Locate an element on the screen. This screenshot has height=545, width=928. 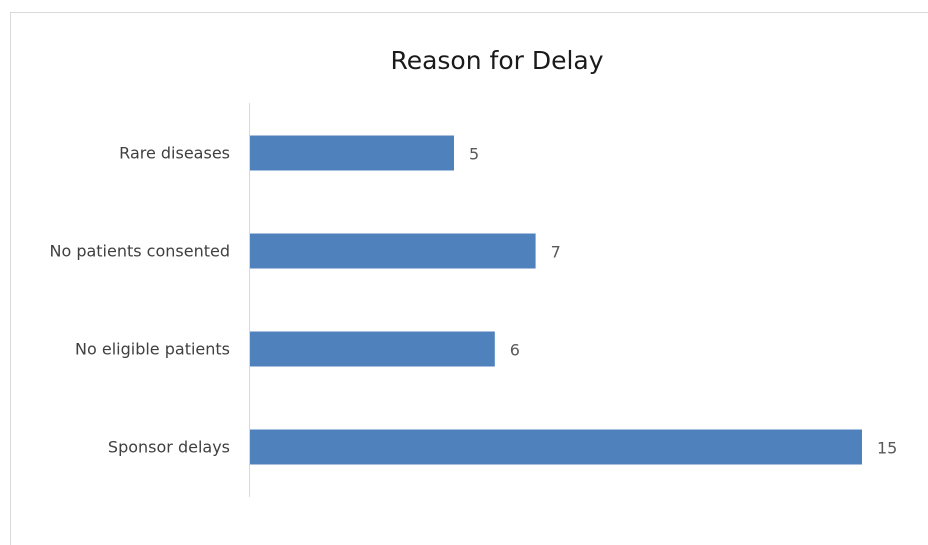
data-label: 5 is located at coordinates (474, 154).